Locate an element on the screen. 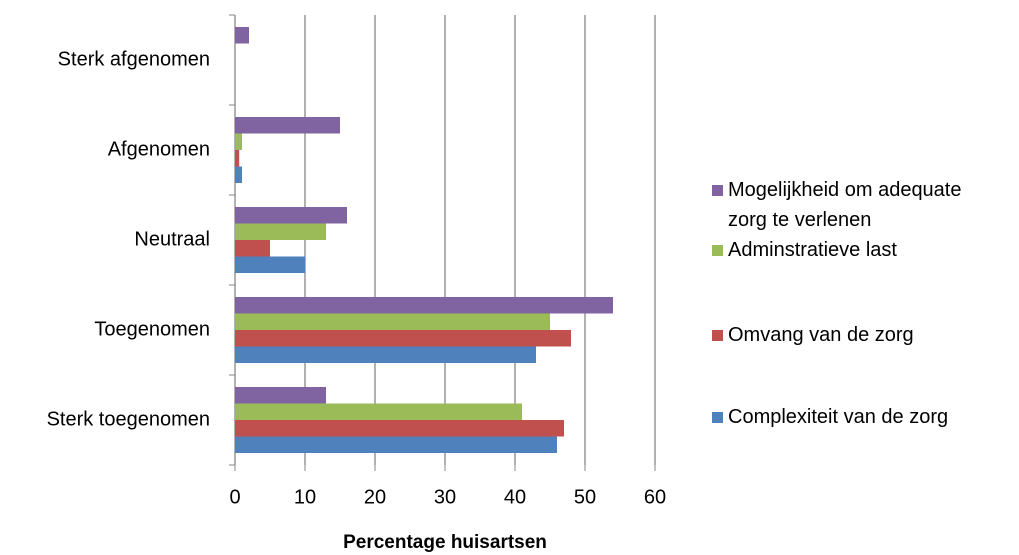  x-tick-label: 60 is located at coordinates (655, 497).